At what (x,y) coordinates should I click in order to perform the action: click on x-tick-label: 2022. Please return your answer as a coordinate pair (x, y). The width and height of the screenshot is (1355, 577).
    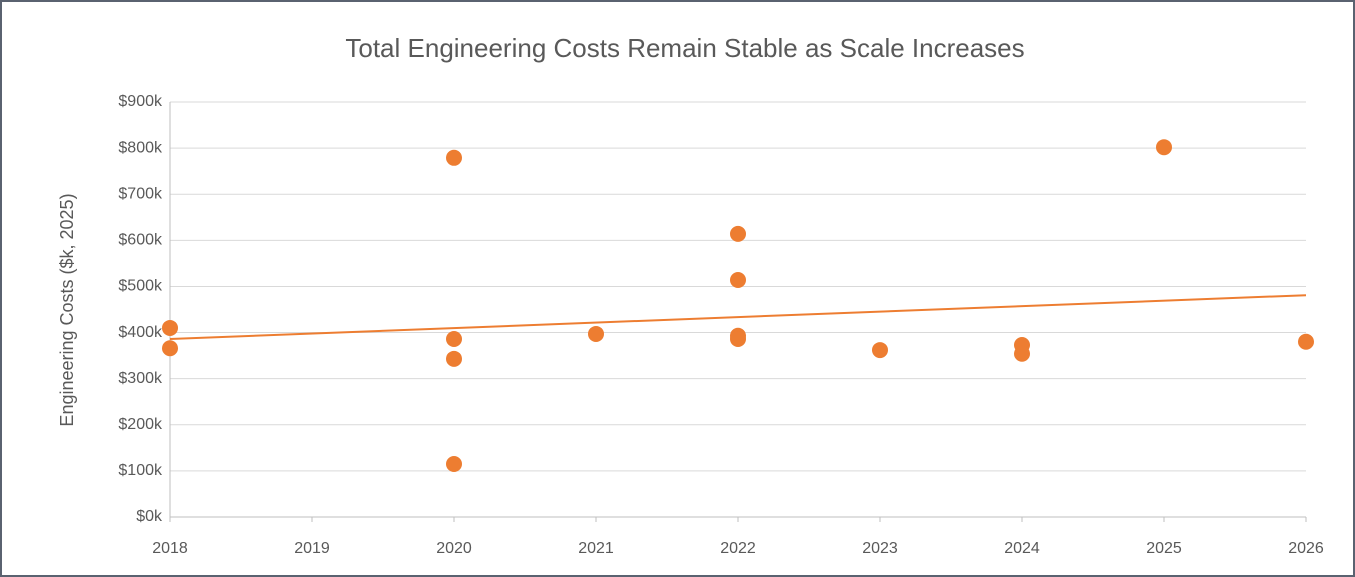
    Looking at the image, I should click on (738, 548).